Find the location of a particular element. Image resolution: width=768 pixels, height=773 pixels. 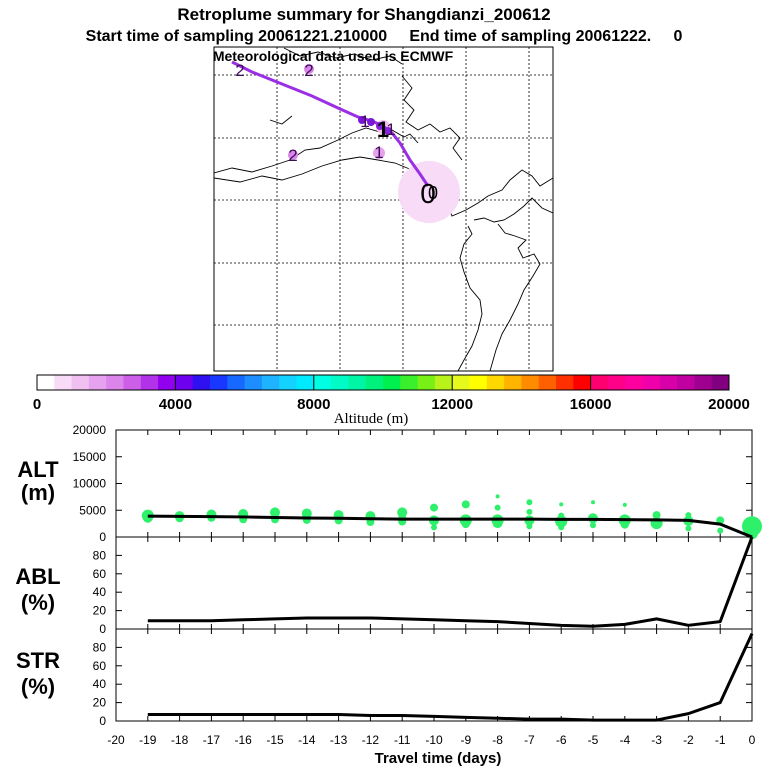

x-tick-label: -20 is located at coordinates (116, 740).